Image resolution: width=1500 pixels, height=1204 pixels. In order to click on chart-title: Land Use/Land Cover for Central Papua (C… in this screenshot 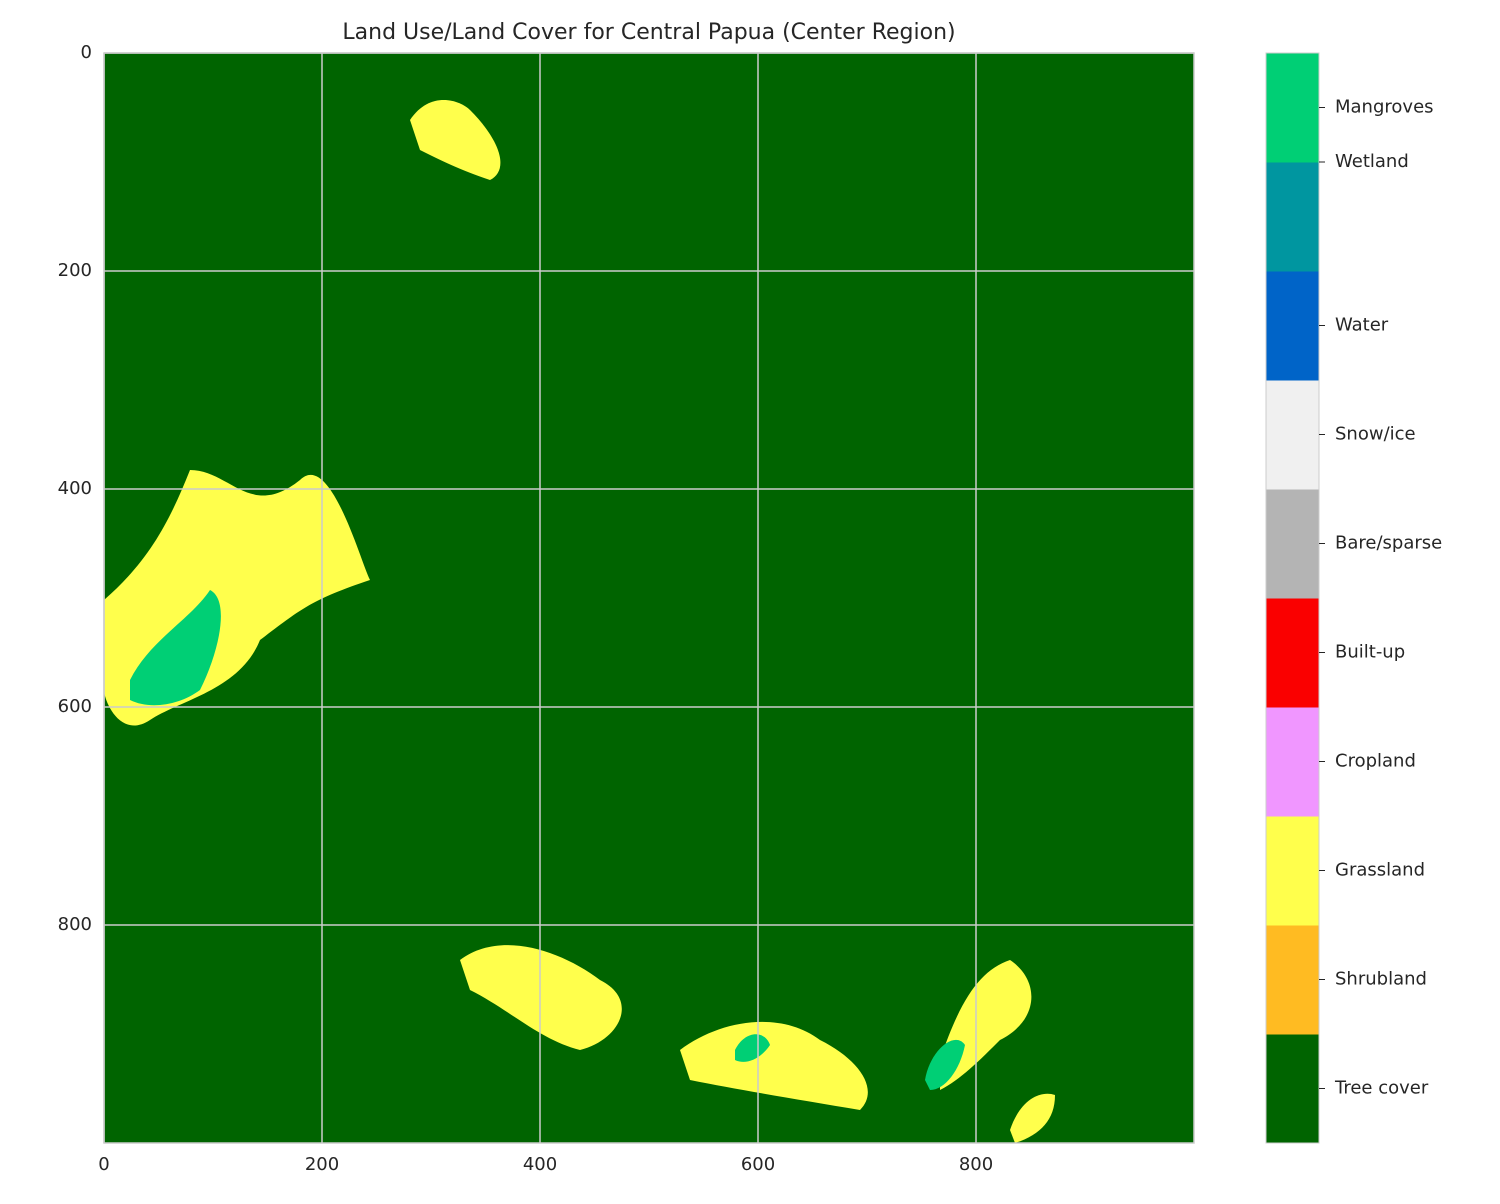, I will do `click(648, 32)`.